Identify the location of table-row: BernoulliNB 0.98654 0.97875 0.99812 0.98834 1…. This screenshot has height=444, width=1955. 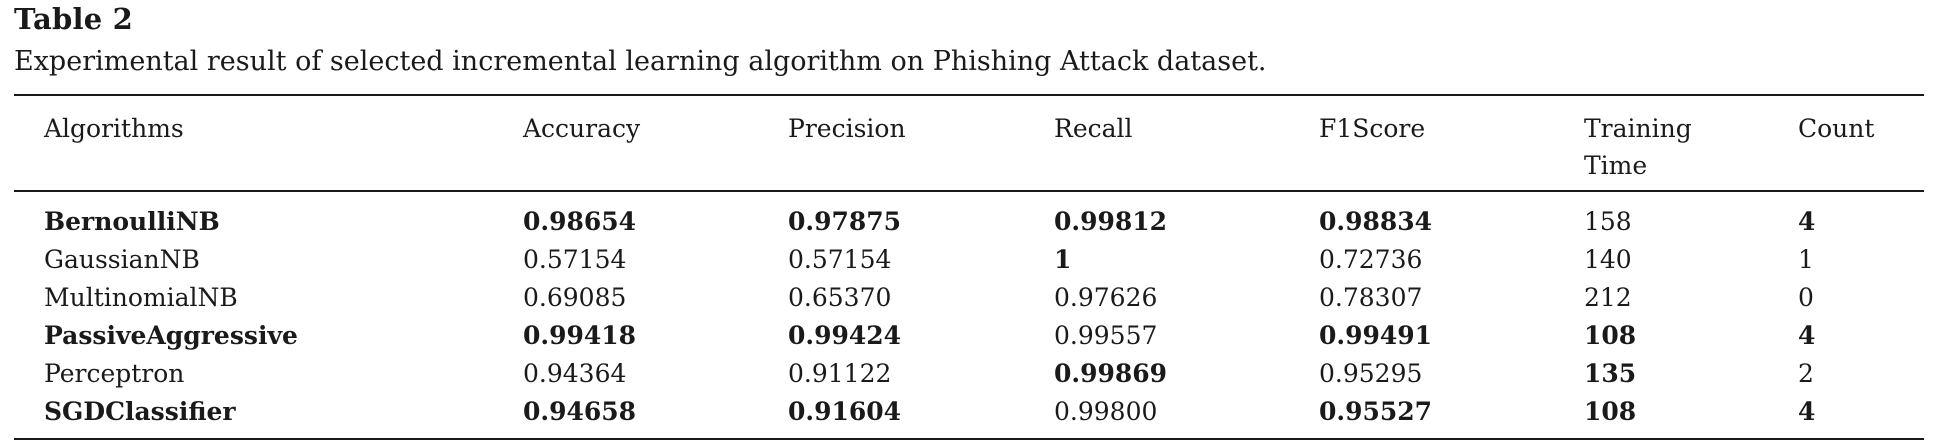
(977, 222).